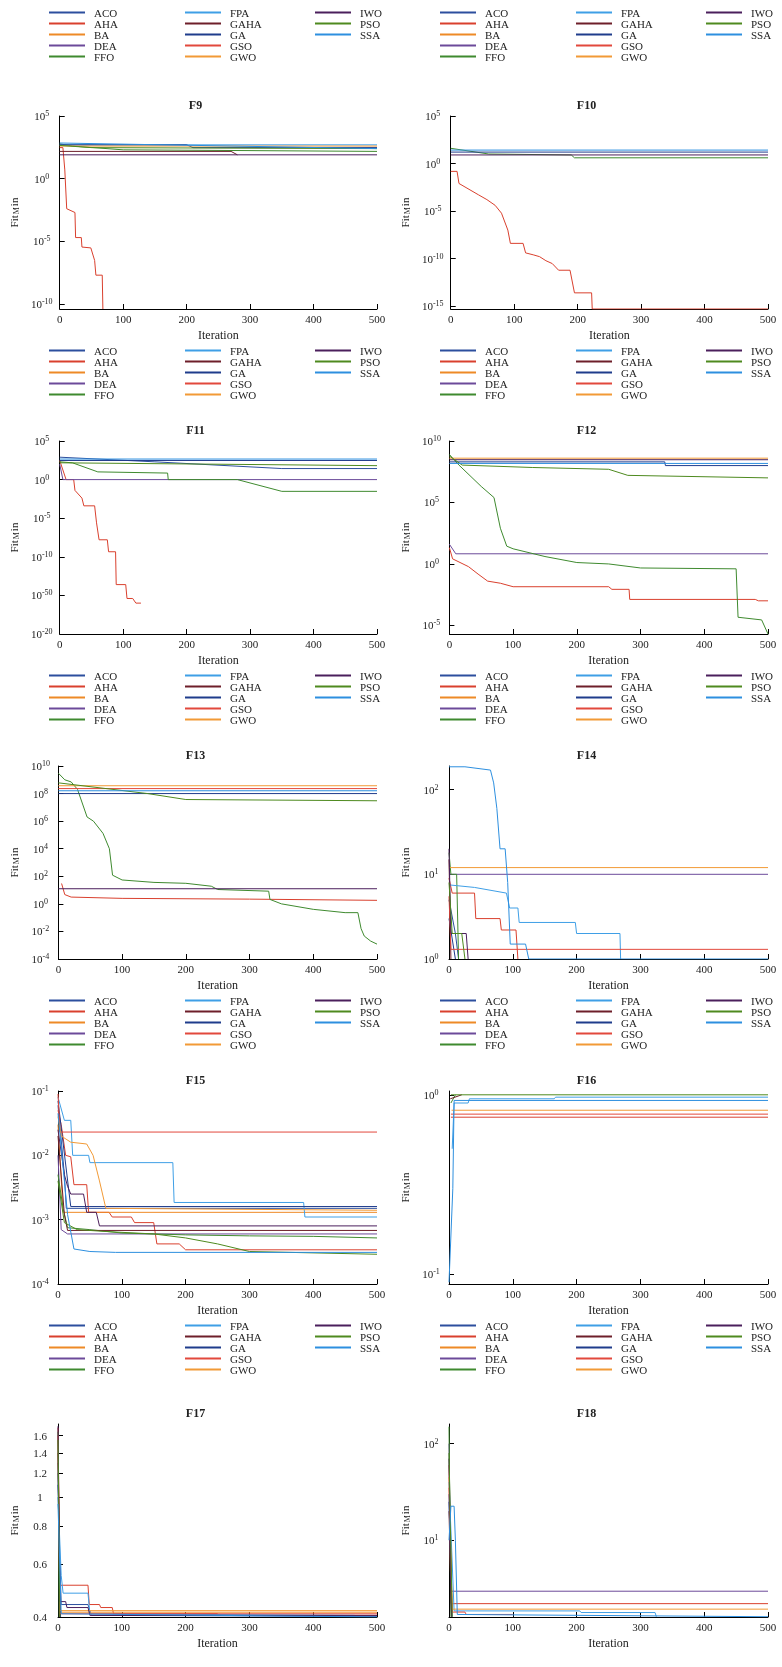 The width and height of the screenshot is (782, 1667). Describe the element at coordinates (40, 1526) in the screenshot. I see `y-tick-label: 0.8` at that location.